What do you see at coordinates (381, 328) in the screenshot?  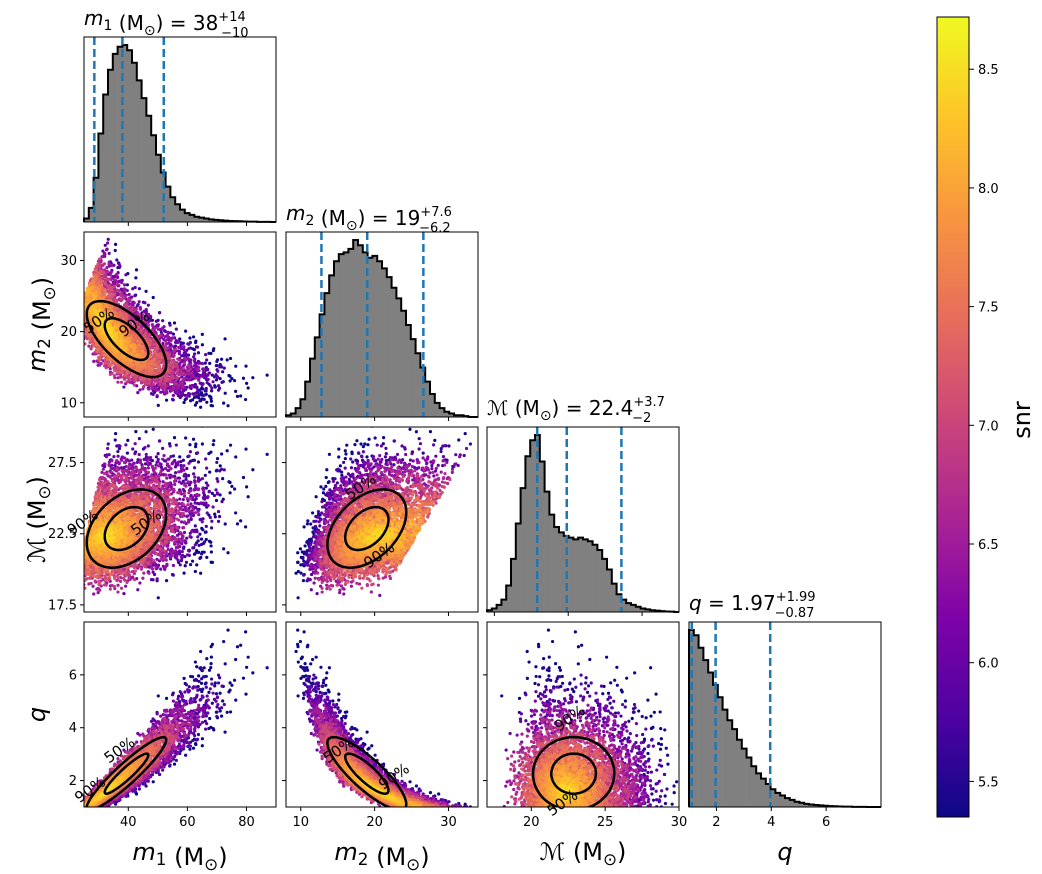 I see `histogram-outline` at bounding box center [381, 328].